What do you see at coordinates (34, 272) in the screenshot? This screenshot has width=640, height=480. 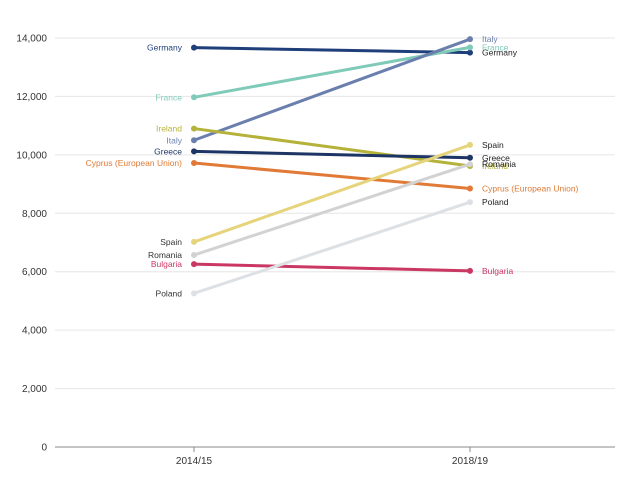 I see `y-tick-label: 6,000` at bounding box center [34, 272].